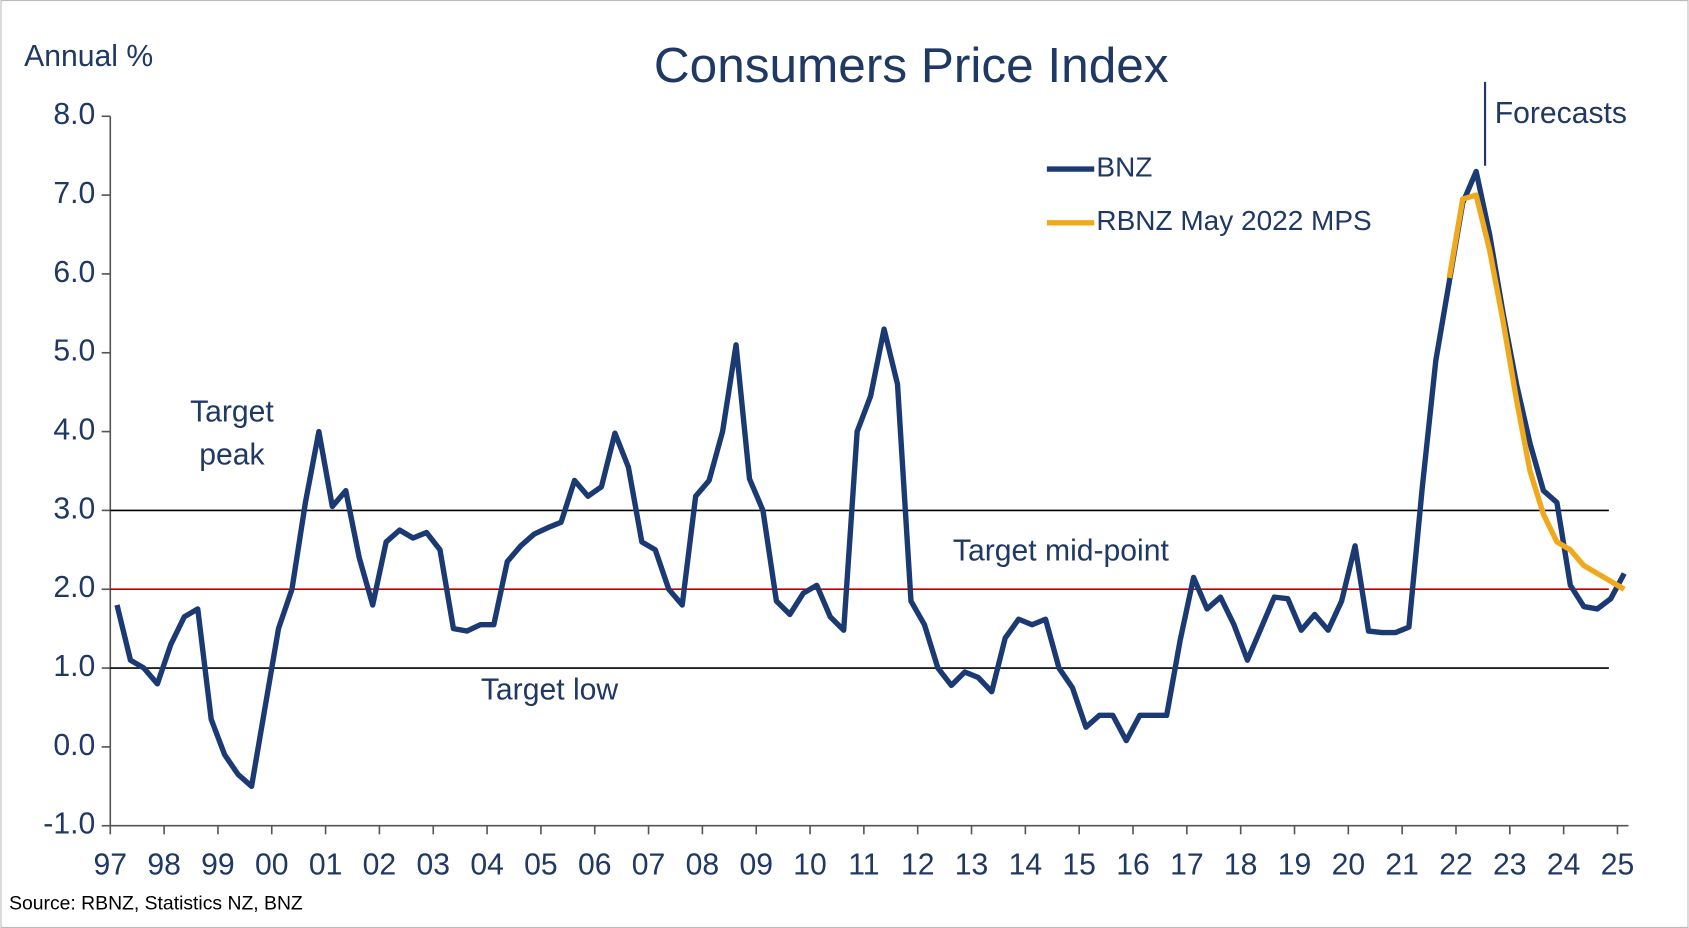 Image resolution: width=1689 pixels, height=928 pixels. Describe the element at coordinates (74, 508) in the screenshot. I see `y-tick-label: 3.0` at that location.